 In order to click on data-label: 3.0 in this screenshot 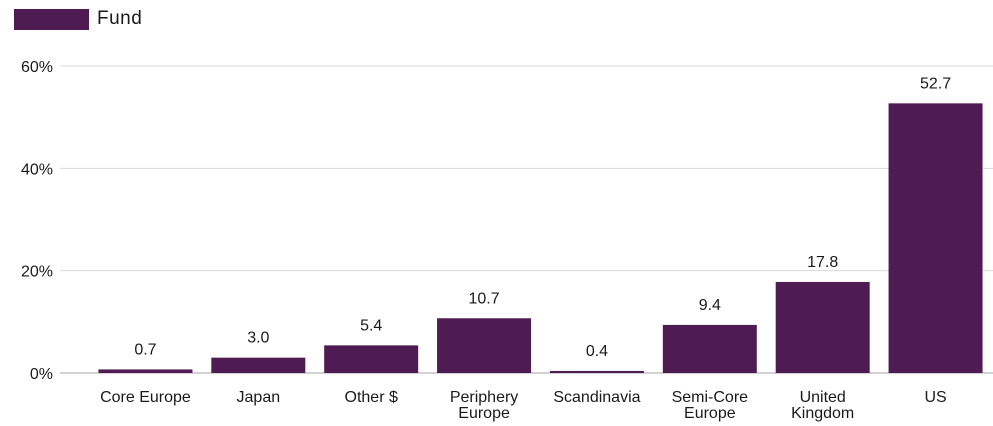, I will do `click(258, 338)`.